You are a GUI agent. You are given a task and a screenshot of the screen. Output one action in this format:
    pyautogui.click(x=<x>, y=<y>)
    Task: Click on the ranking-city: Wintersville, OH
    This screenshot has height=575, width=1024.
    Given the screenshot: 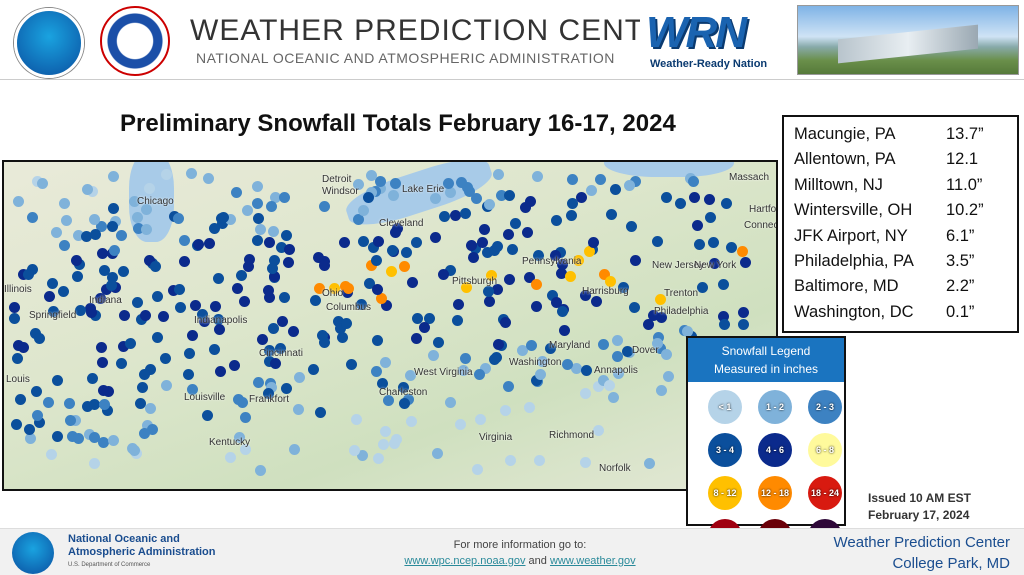 What is the action you would take?
    pyautogui.click(x=853, y=210)
    